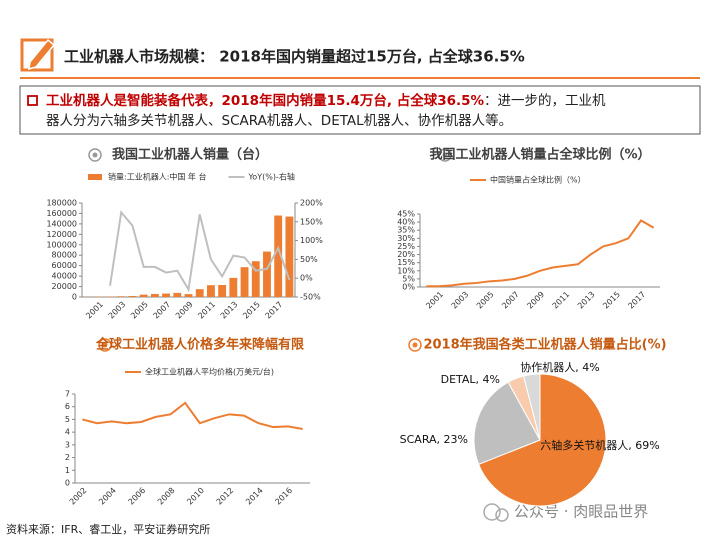 The width and height of the screenshot is (720, 540). Describe the element at coordinates (406, 214) in the screenshot. I see `y-tick-label: 45%` at that location.